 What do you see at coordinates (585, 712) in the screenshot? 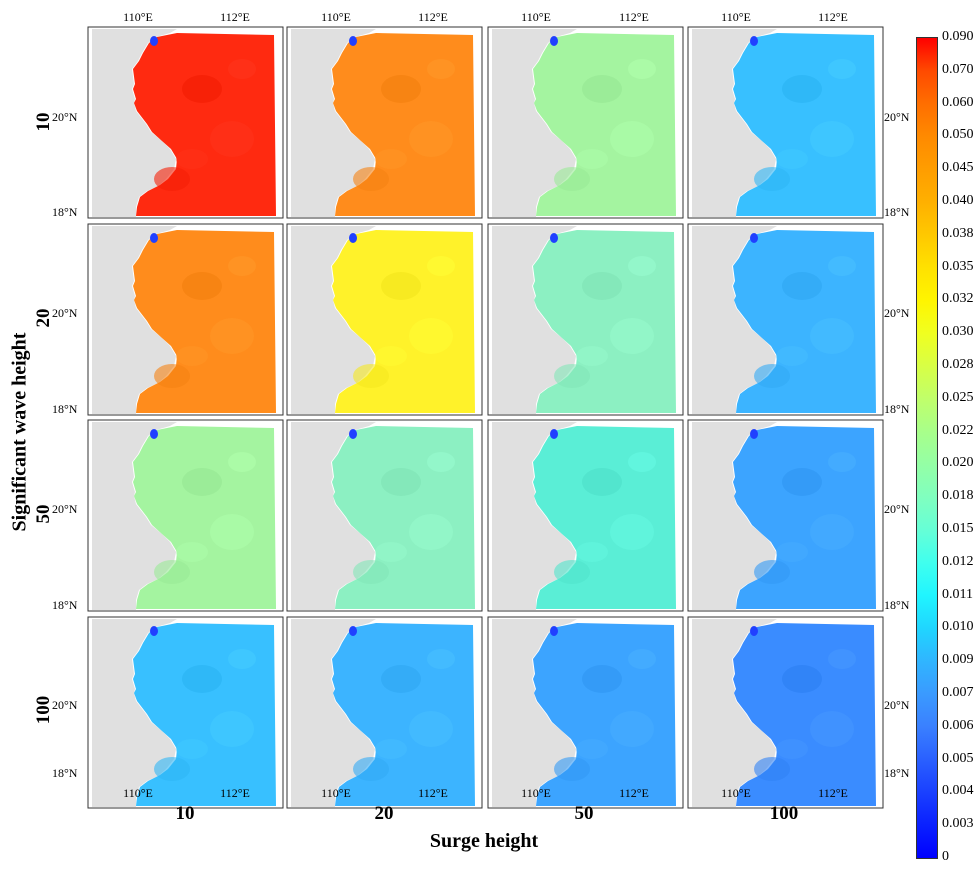
I see `map-panel-r4-c3` at bounding box center [585, 712].